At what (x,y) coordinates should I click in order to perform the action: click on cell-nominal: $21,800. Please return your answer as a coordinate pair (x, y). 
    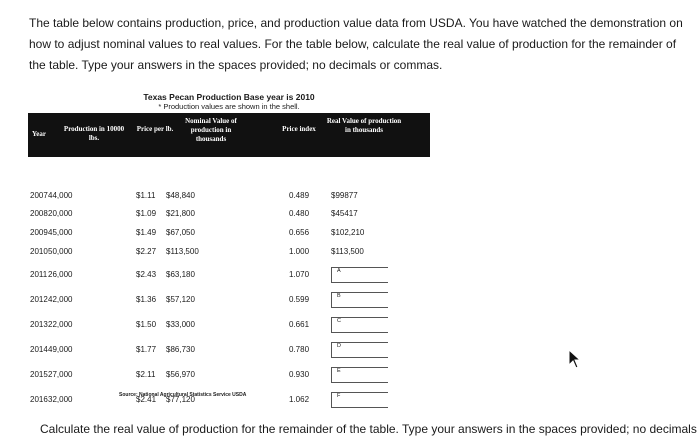
    Looking at the image, I should click on (180, 213).